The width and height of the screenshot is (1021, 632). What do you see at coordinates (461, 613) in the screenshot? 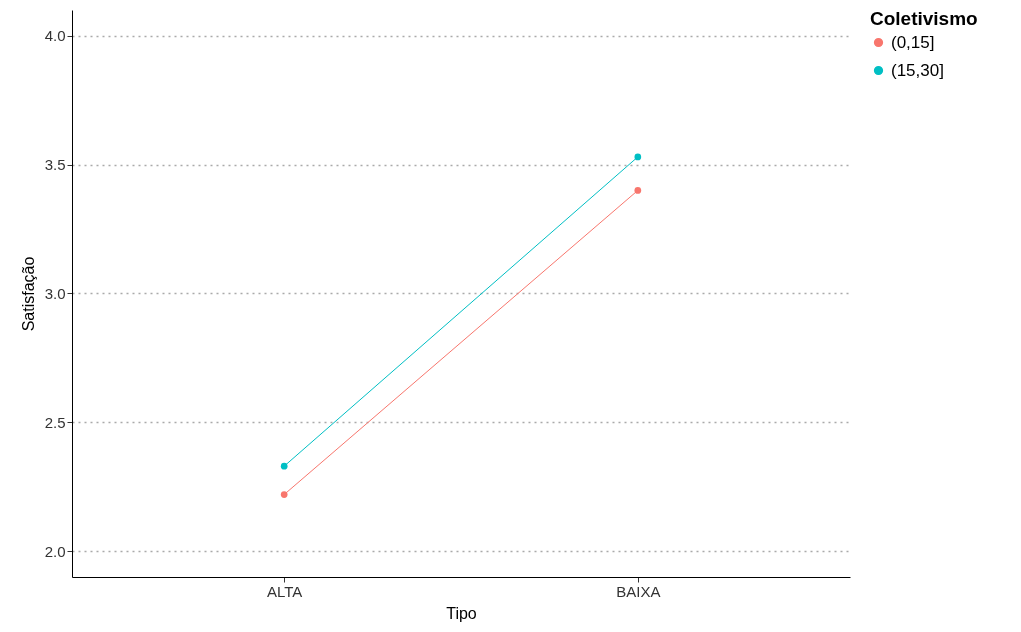
I see `x-axis-title: Tipo` at bounding box center [461, 613].